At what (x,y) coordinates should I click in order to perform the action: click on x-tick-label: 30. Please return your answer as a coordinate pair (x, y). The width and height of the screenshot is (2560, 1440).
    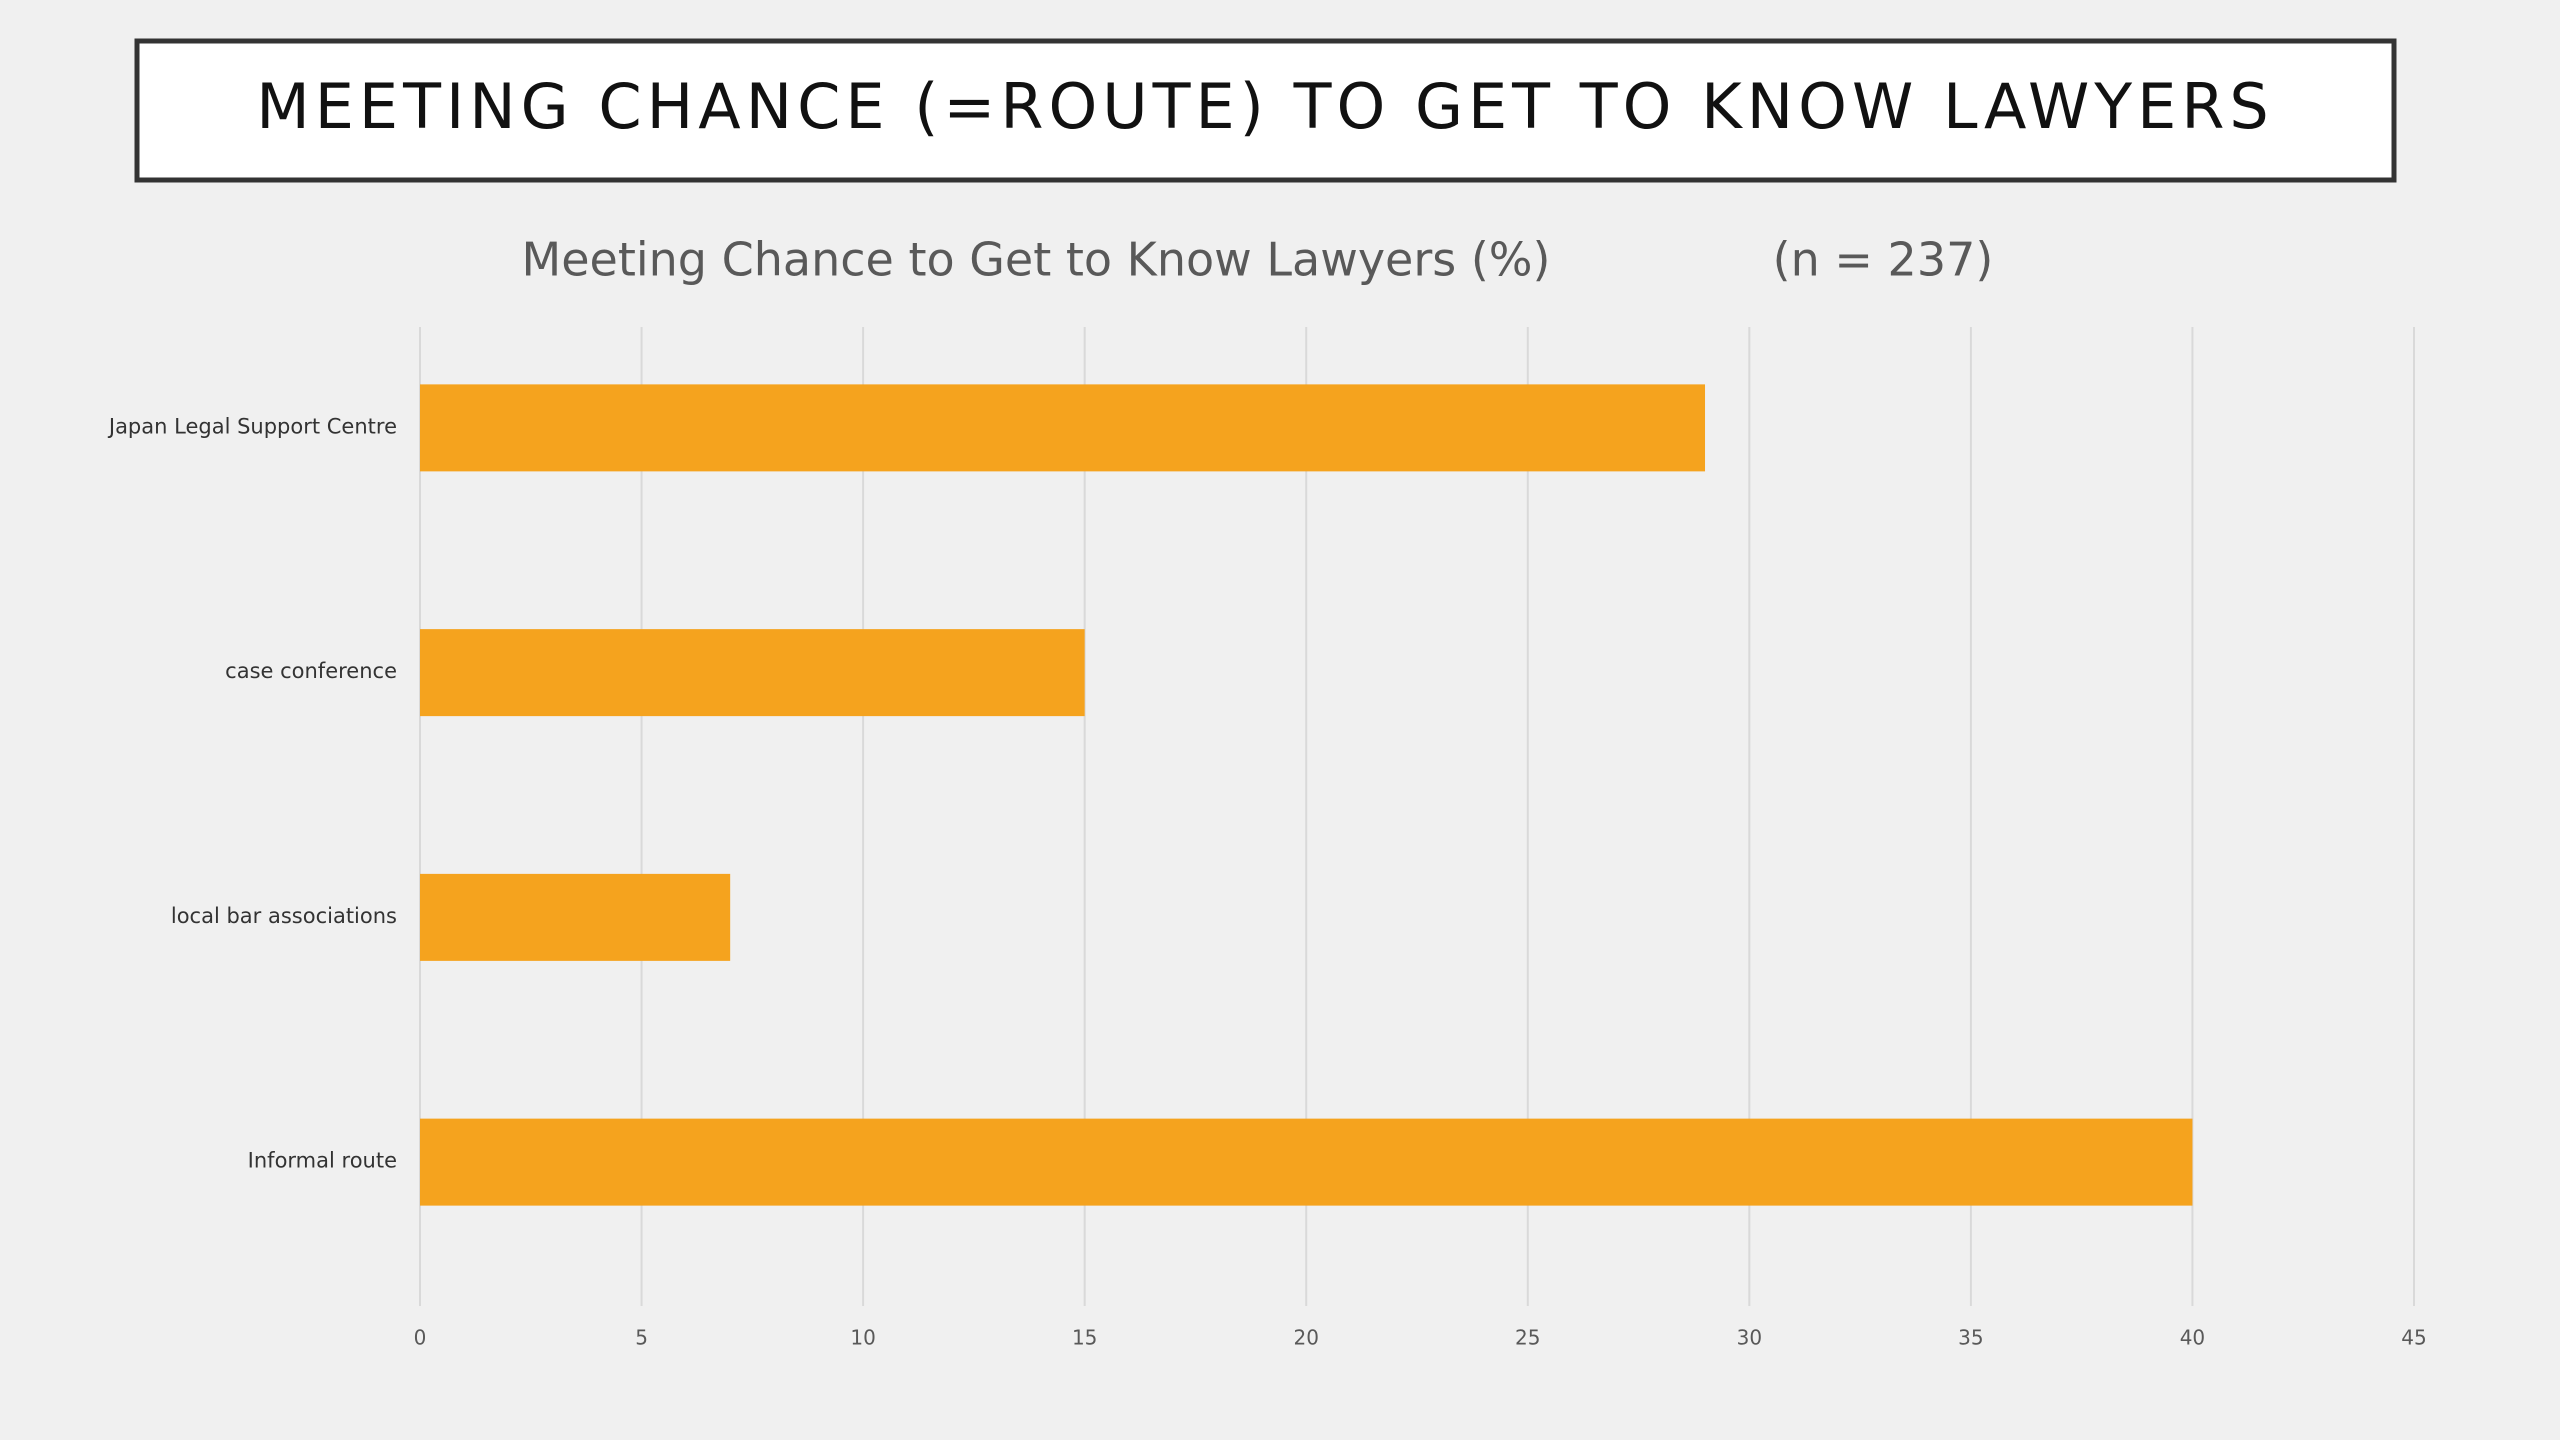
    Looking at the image, I should click on (1749, 1338).